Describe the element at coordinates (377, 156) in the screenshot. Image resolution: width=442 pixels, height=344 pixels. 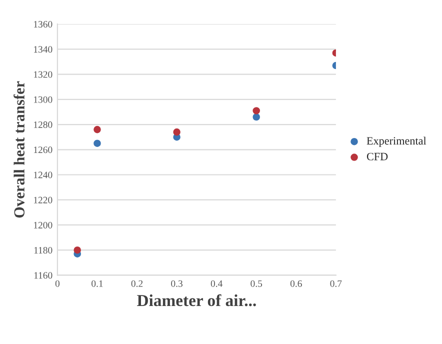
I see `legend-label: CFD` at that location.